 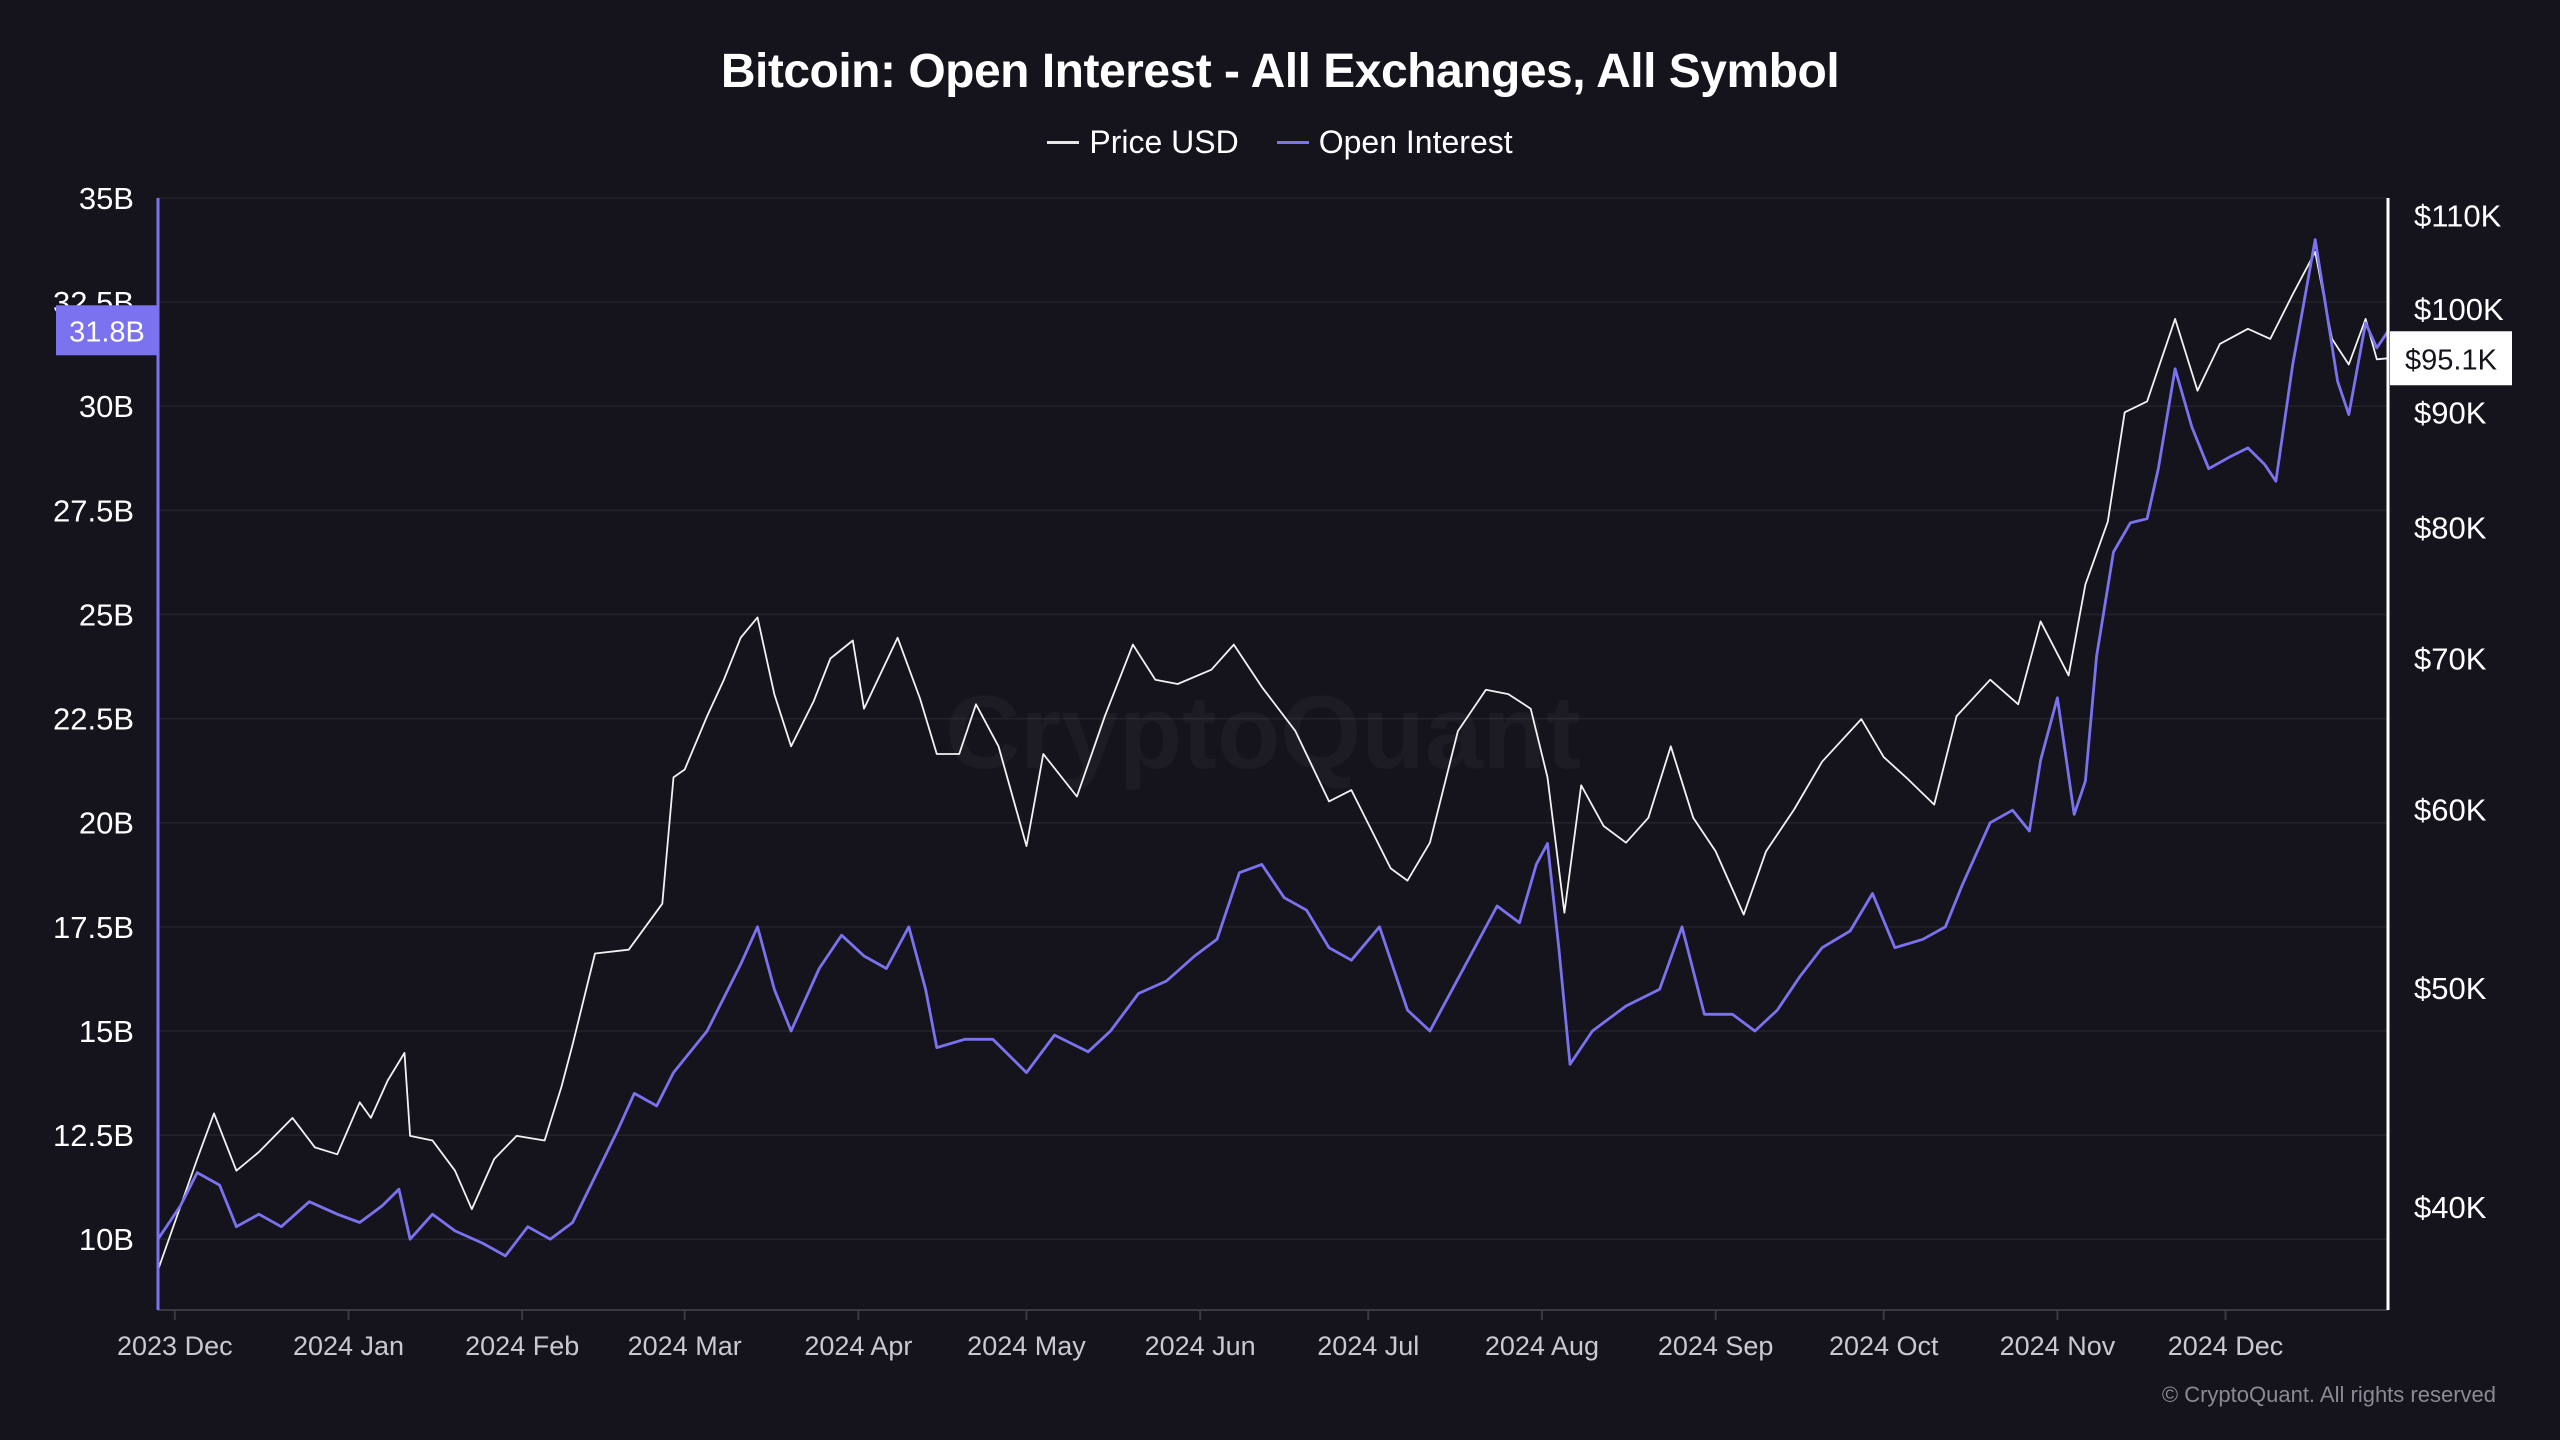 I want to click on y-left-tick-label: 15B, so click(x=106, y=1031).